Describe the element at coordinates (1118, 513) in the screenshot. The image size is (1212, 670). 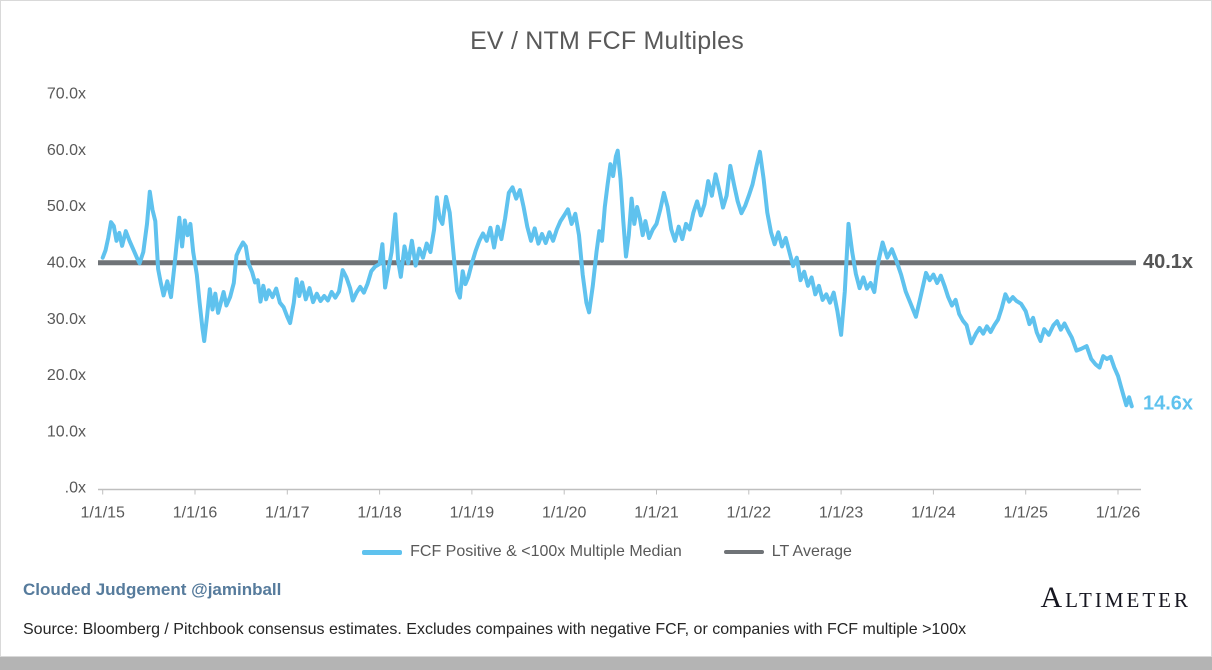
I see `x-axis-tick-label: 1/1/26` at that location.